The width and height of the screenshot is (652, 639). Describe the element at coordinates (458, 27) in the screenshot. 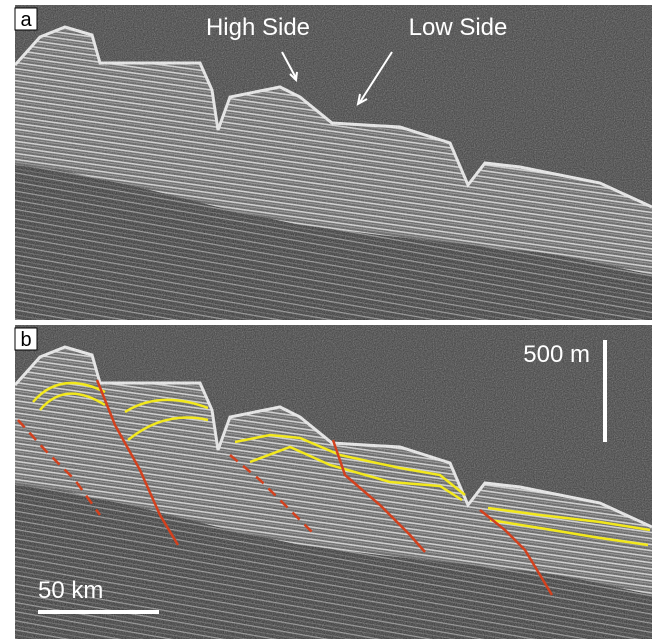

I see `annotation: Low Side` at that location.